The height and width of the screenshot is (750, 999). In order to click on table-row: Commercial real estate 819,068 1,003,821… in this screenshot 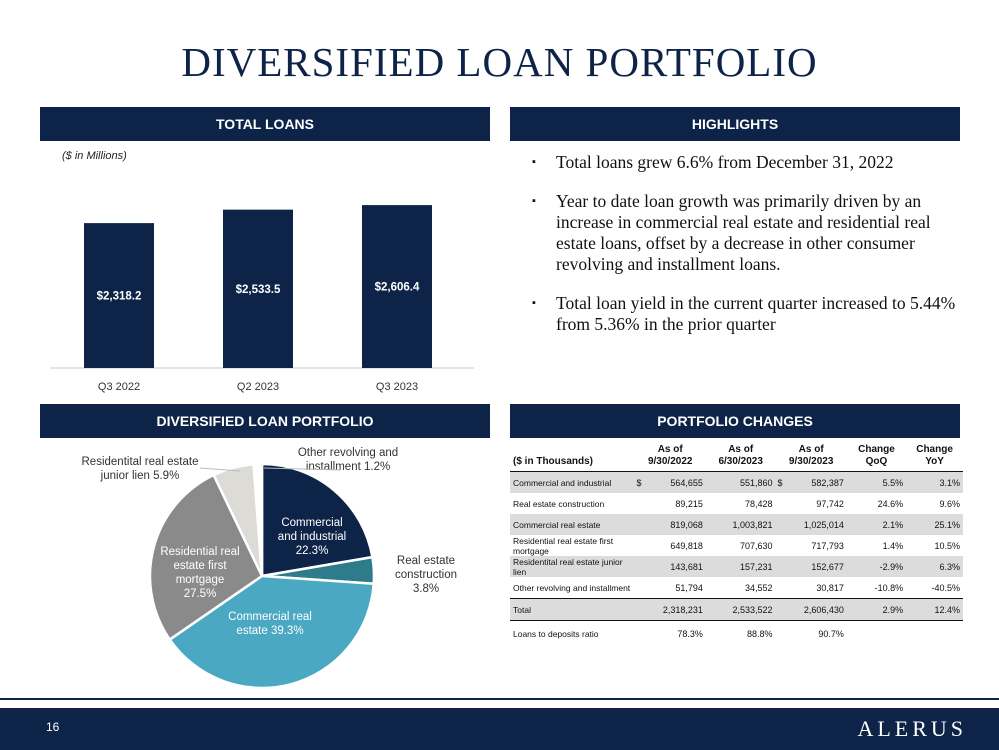, I will do `click(736, 524)`.